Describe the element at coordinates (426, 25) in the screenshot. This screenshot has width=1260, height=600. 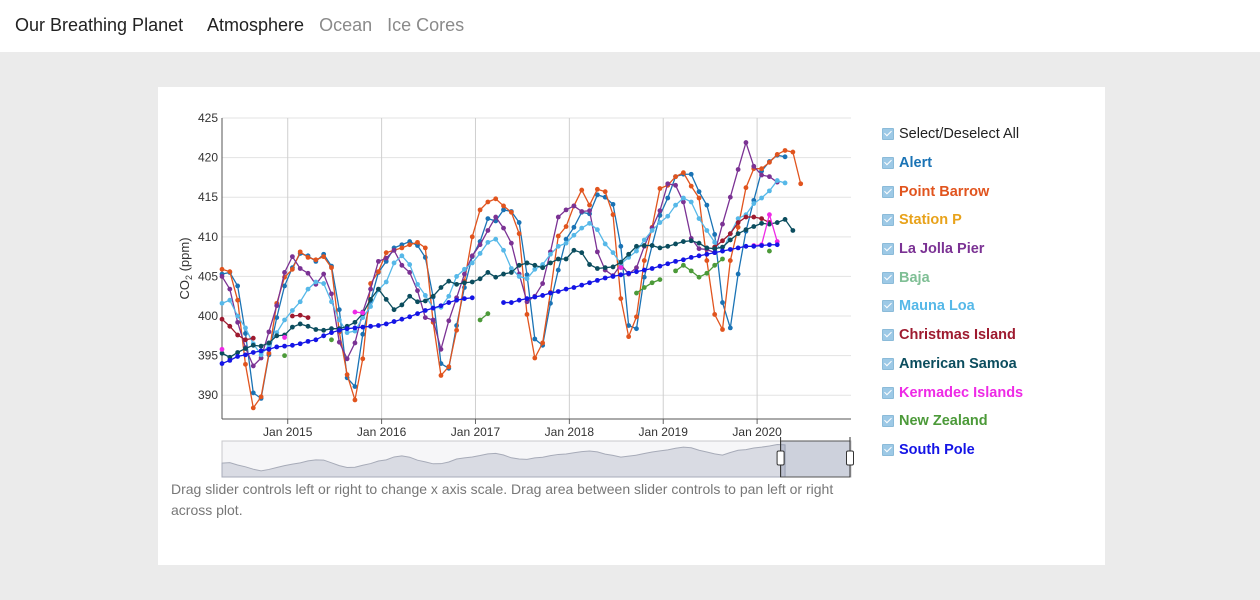
I see `tab-ice-cores: Ice Cores` at that location.